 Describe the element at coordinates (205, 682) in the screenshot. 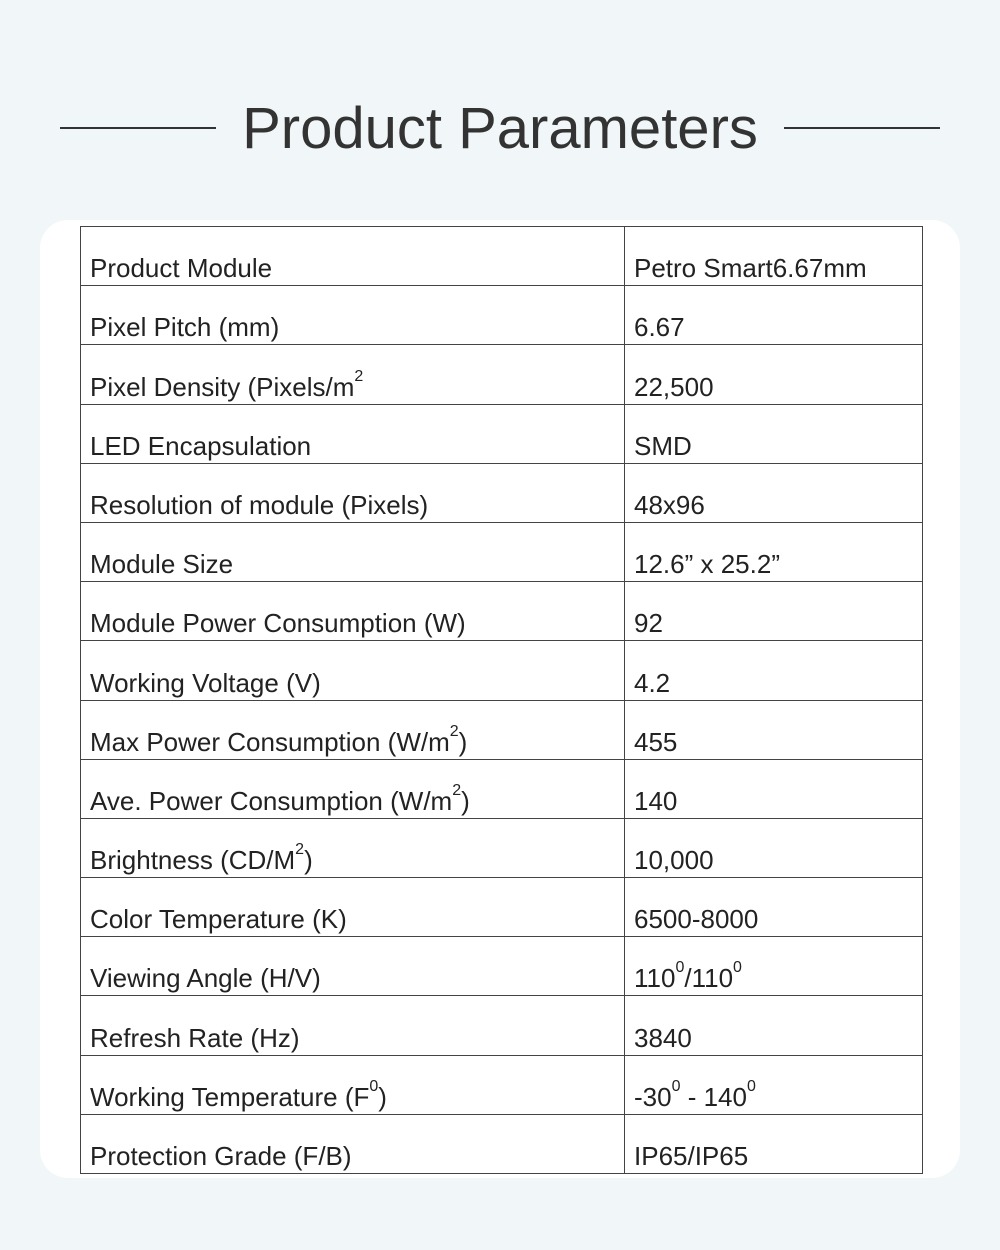

I see `cell-text: Working Voltage (V)` at that location.